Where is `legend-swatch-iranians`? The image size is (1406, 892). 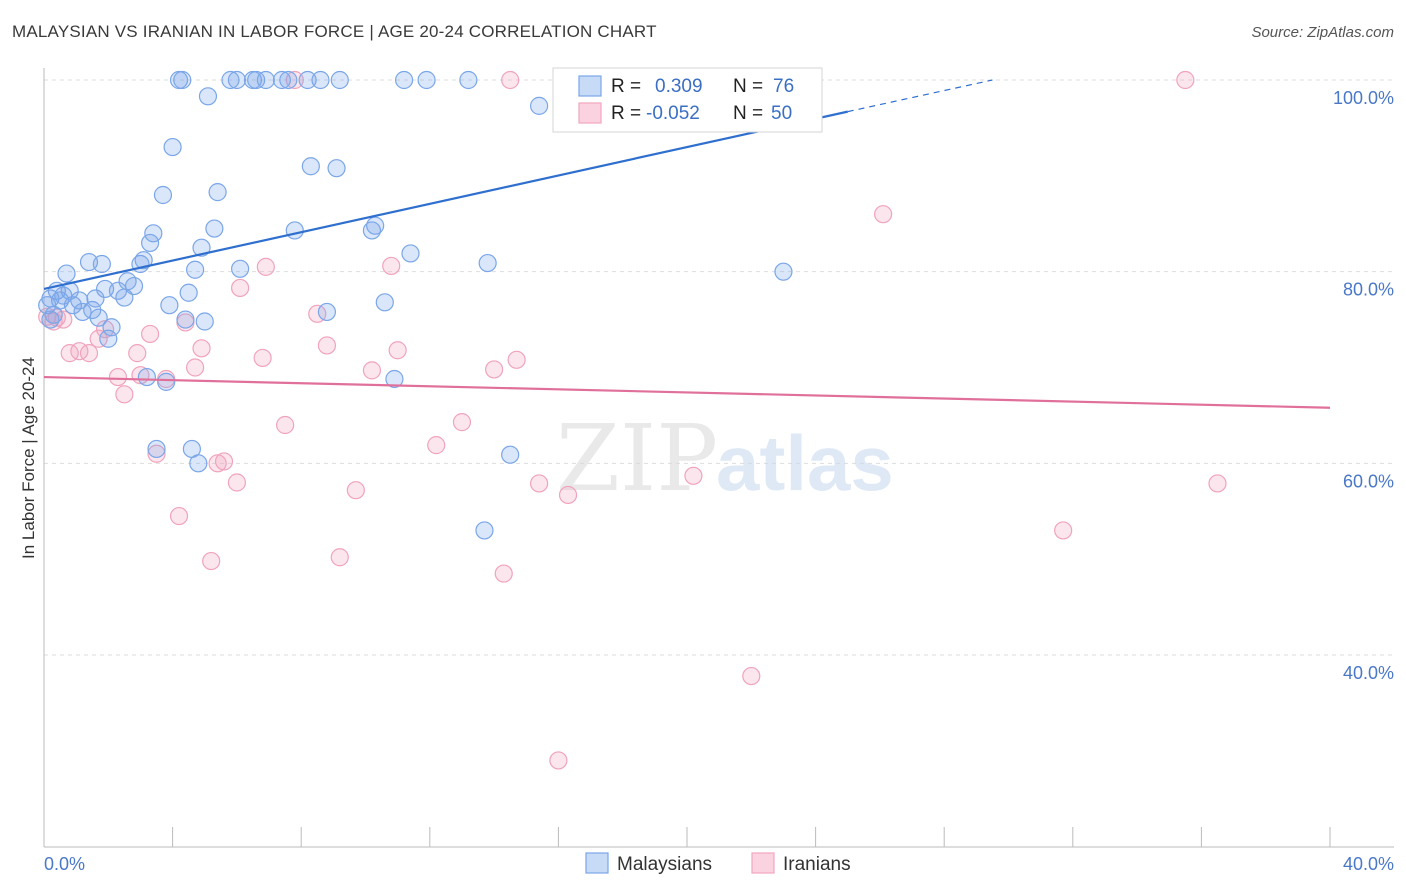 legend-swatch-iranians is located at coordinates (590, 113).